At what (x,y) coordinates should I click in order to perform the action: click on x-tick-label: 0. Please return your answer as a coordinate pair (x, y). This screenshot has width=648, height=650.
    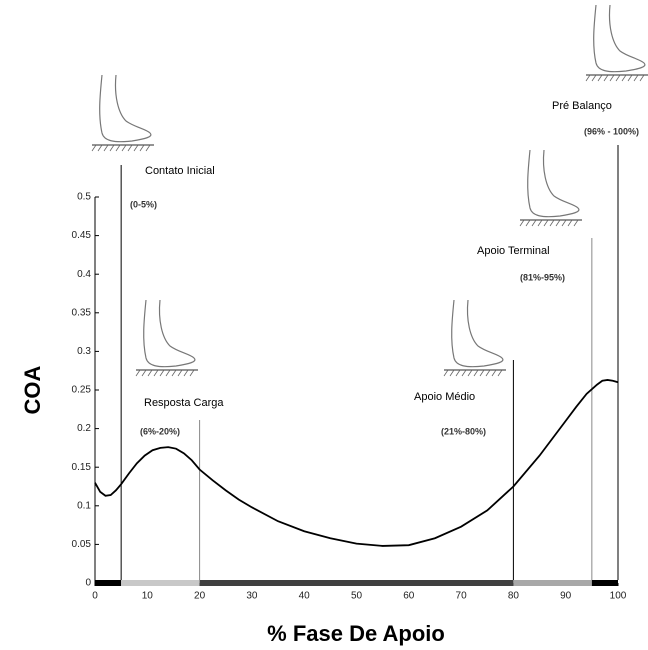
    Looking at the image, I should click on (95, 596).